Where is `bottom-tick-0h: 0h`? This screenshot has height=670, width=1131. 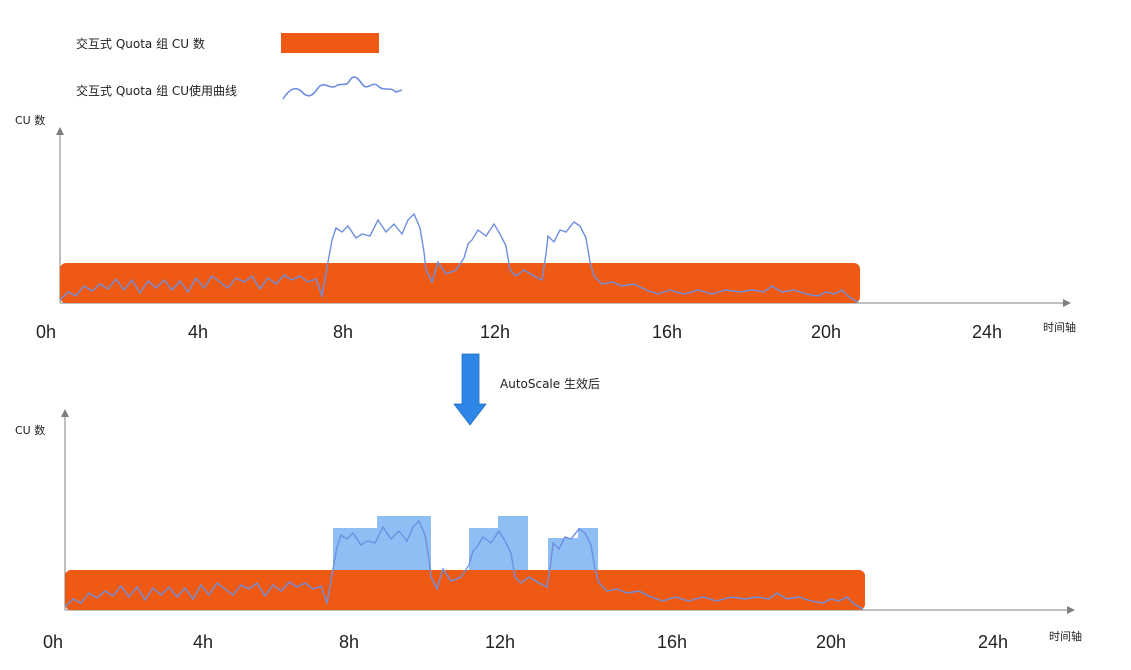
bottom-tick-0h: 0h is located at coordinates (53, 642).